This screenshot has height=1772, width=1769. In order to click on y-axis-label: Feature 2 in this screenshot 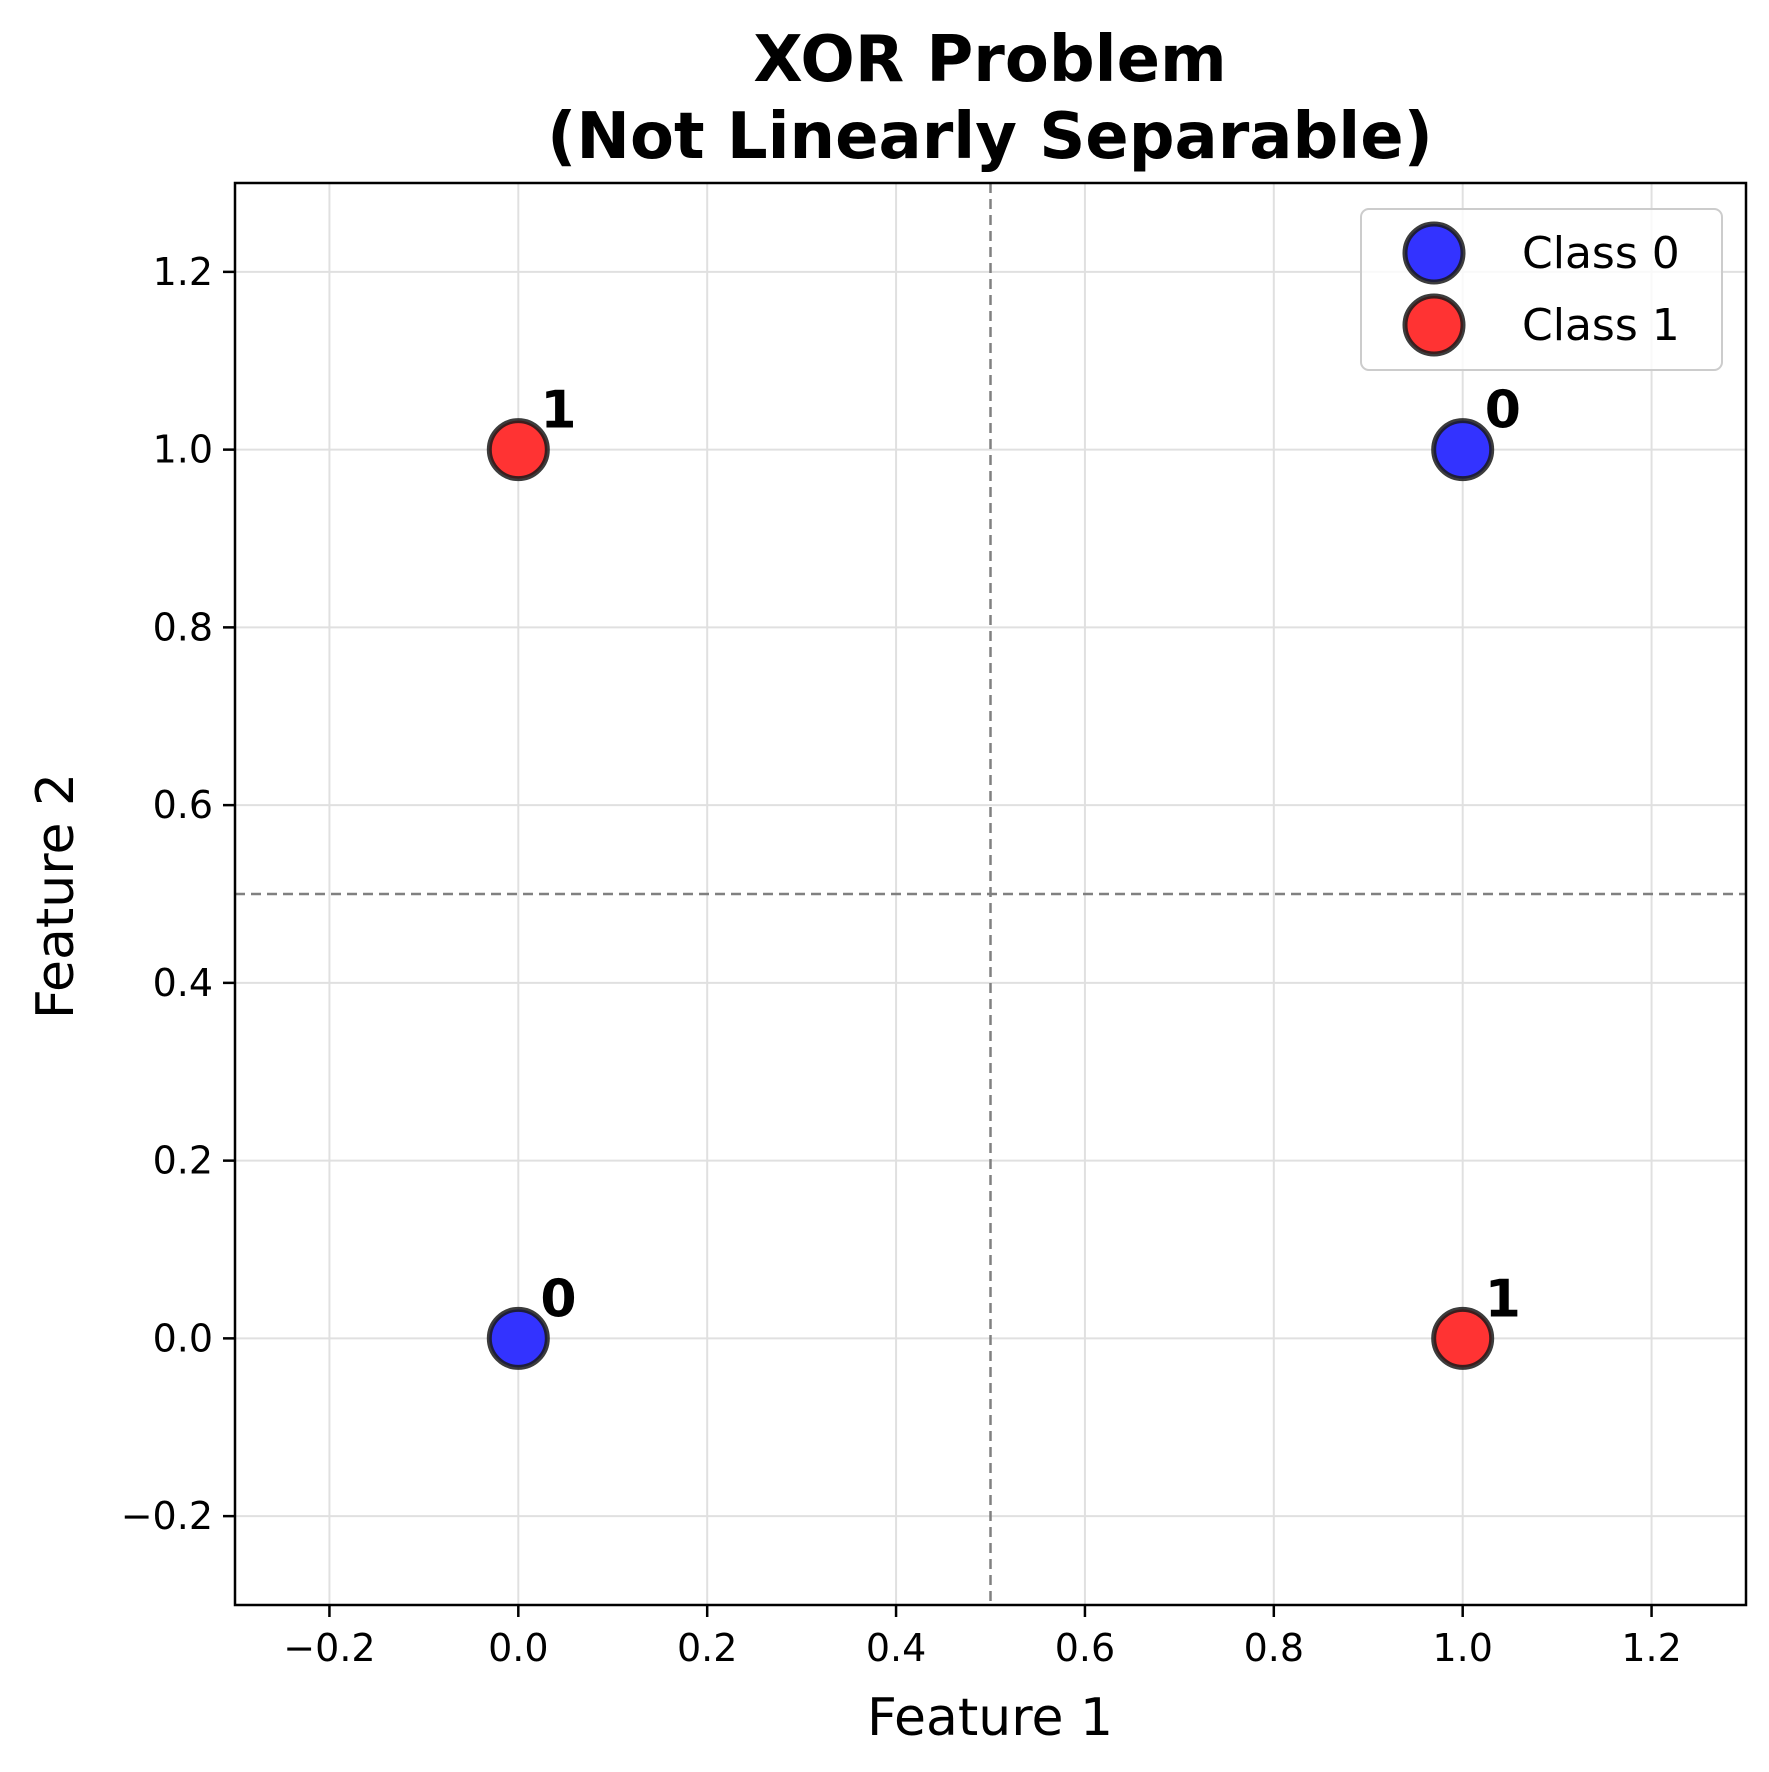, I will do `click(56, 896)`.